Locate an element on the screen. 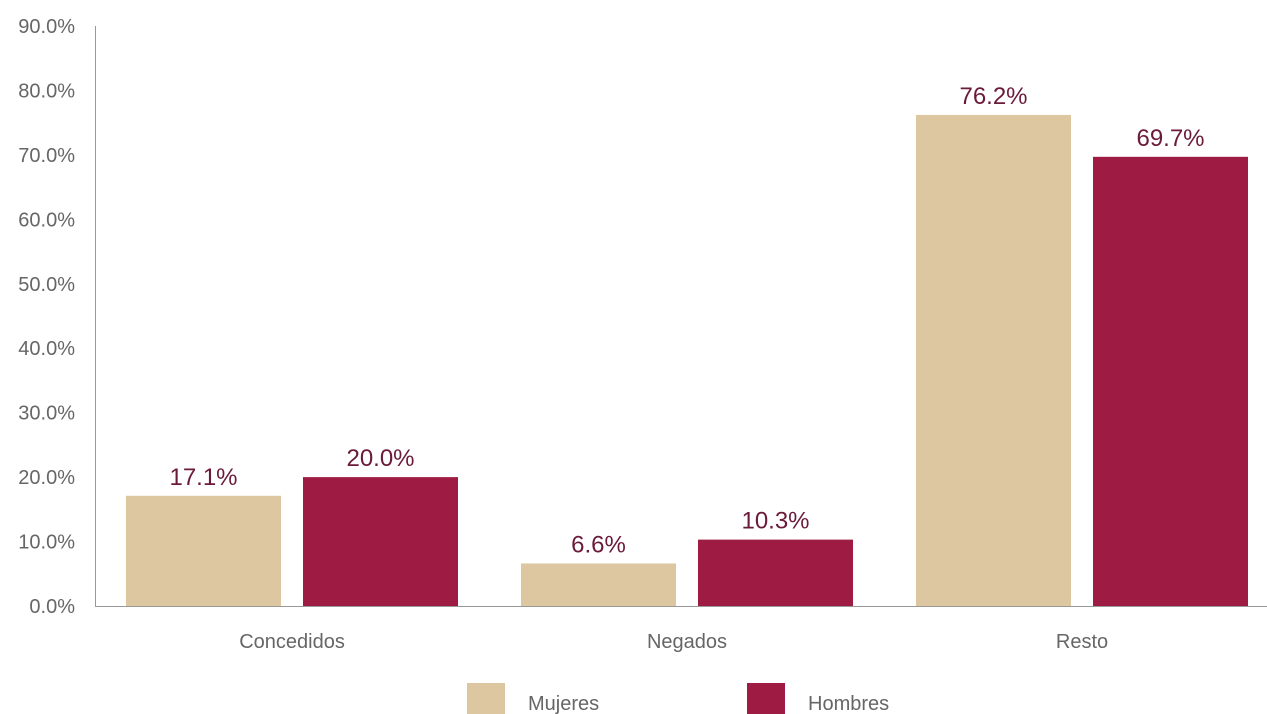 The height and width of the screenshot is (714, 1267). y-tick-label: 60.0% is located at coordinates (46, 220).